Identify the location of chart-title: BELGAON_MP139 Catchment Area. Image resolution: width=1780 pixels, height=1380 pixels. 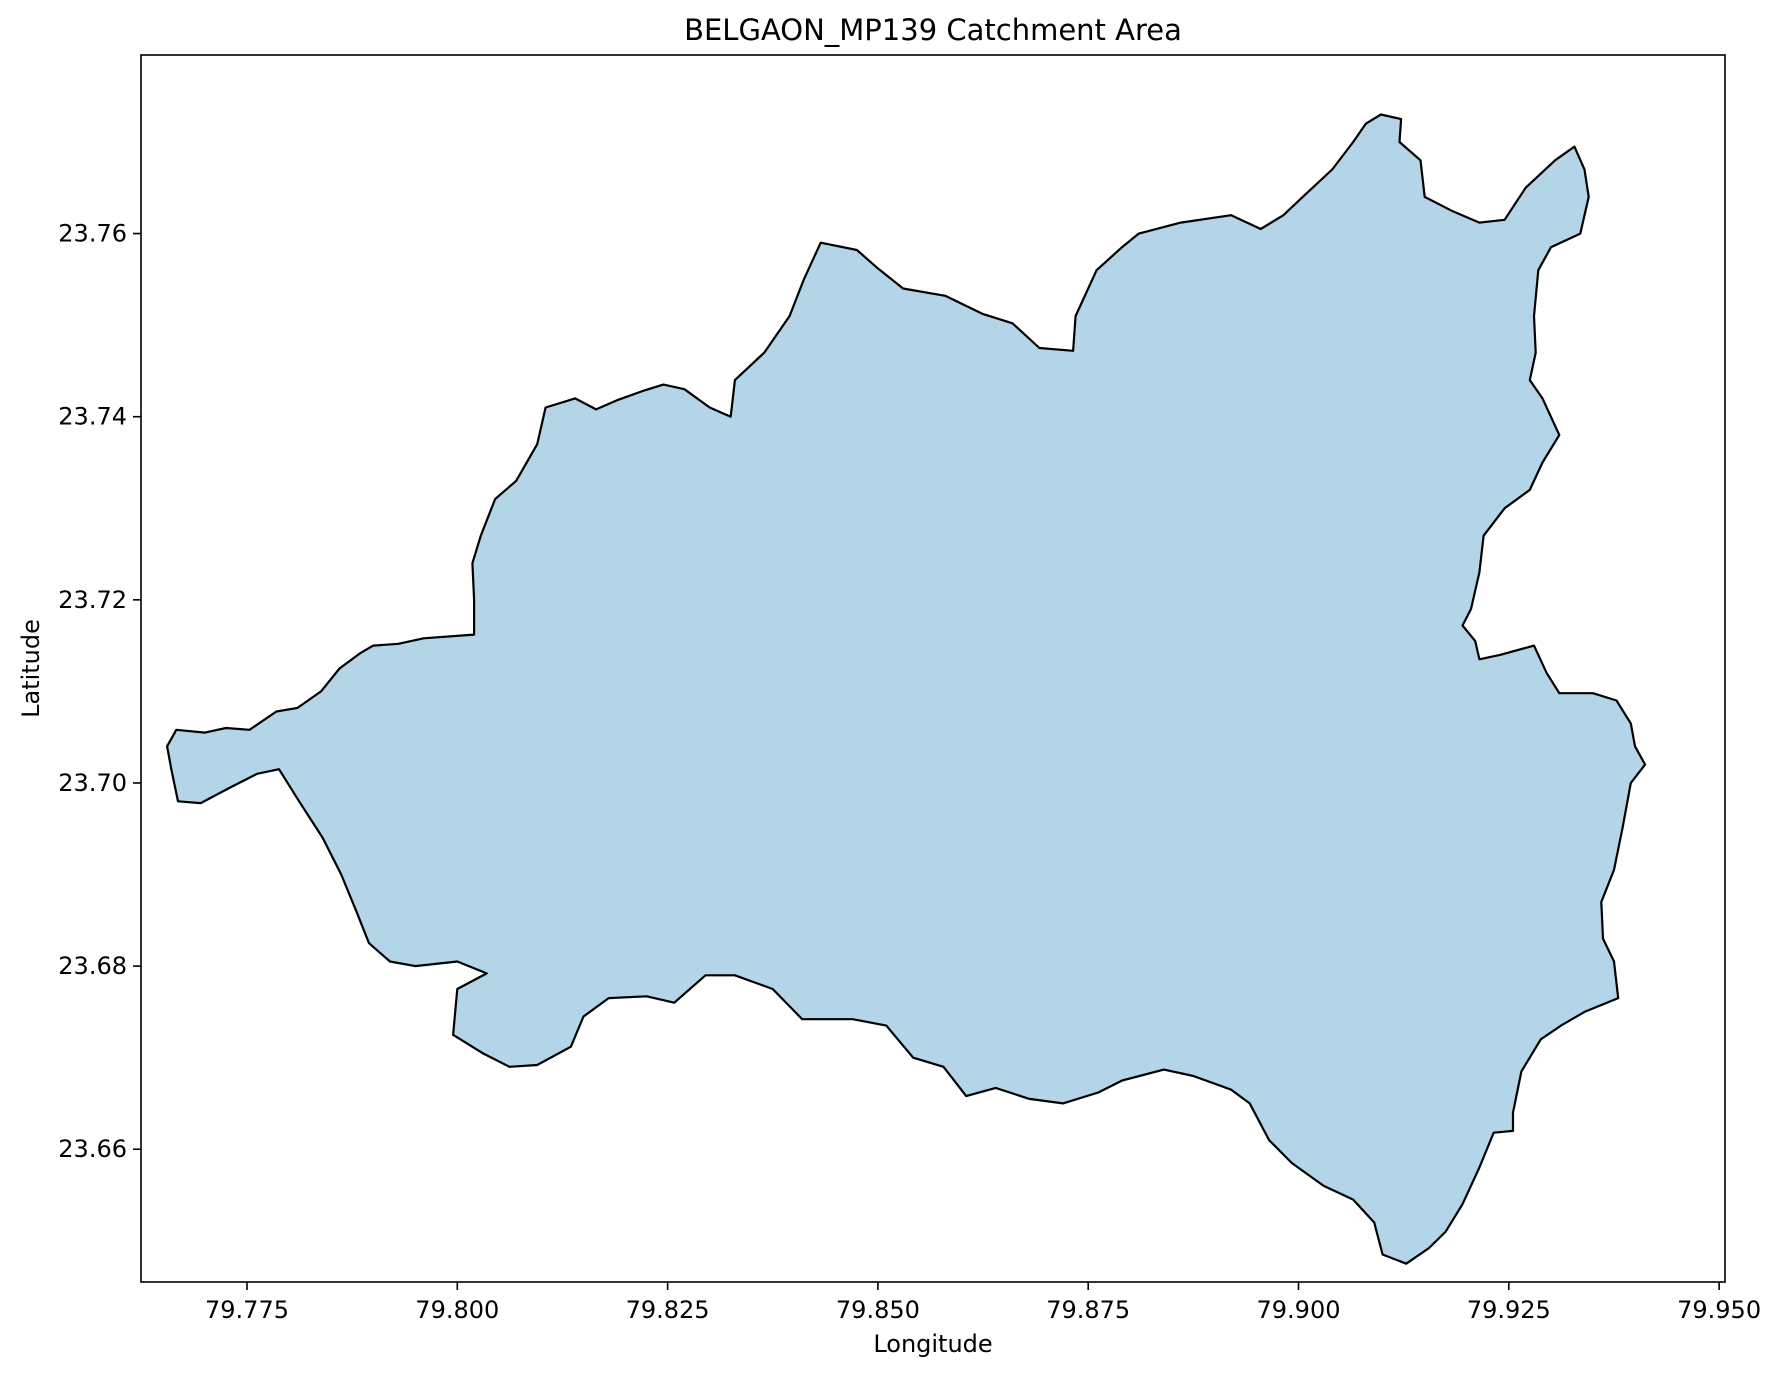
(933, 30).